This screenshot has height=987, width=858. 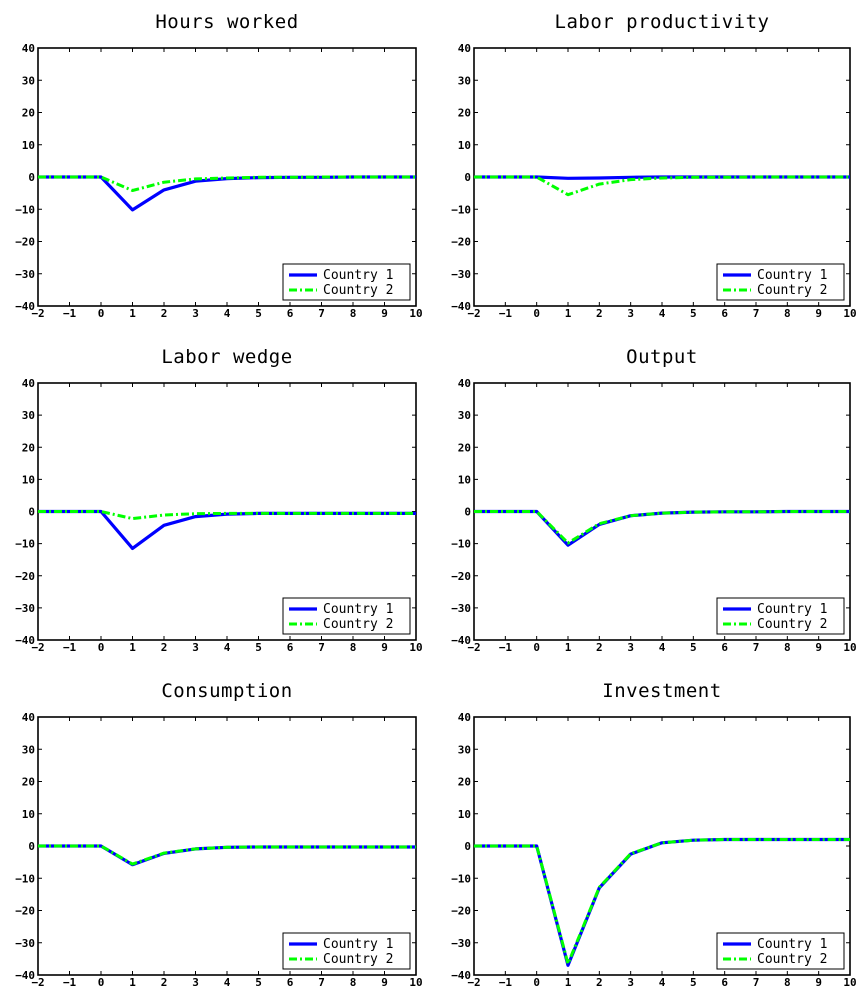 What do you see at coordinates (353, 313) in the screenshot?
I see `x-tick-label: 8` at bounding box center [353, 313].